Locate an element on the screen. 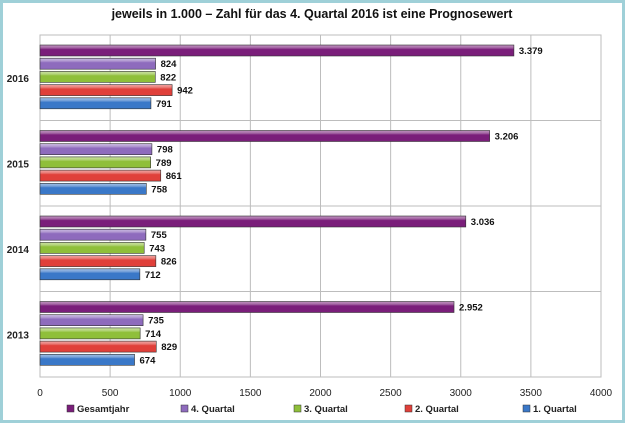 Image resolution: width=625 pixels, height=425 pixels. x-tick-label: 1000 is located at coordinates (180, 393).